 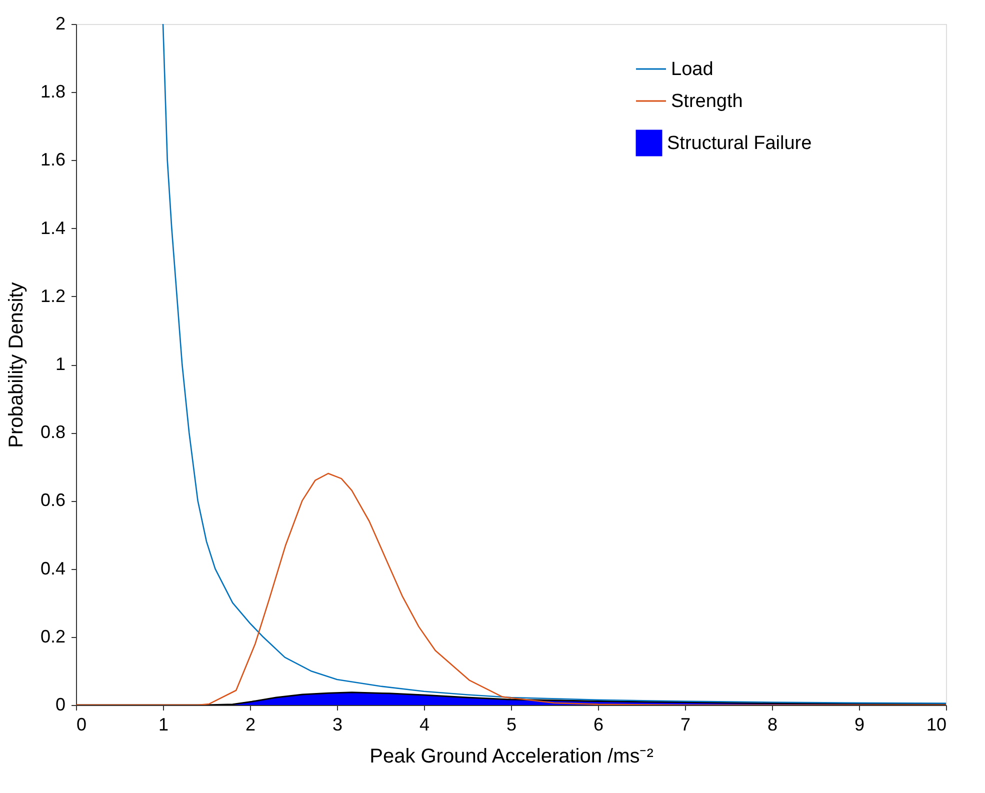 What do you see at coordinates (692, 69) in the screenshot?
I see `legend-label: Load` at bounding box center [692, 69].